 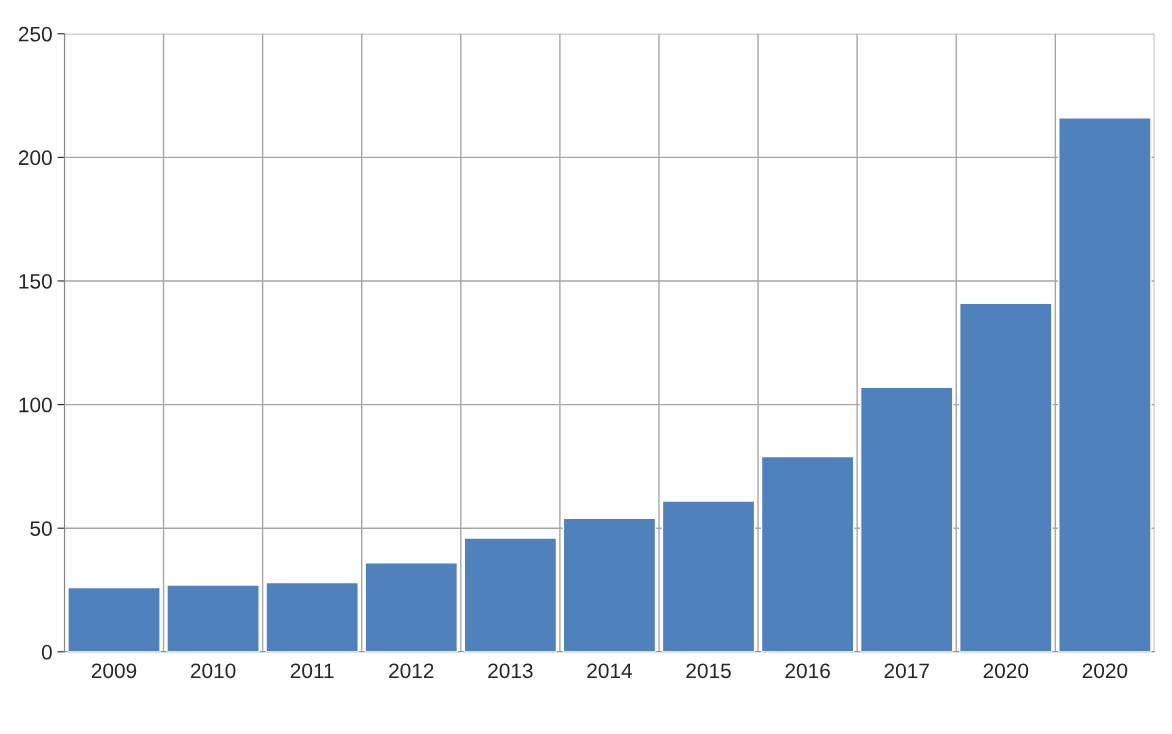 I want to click on y-tick-label: 50, so click(x=41, y=528).